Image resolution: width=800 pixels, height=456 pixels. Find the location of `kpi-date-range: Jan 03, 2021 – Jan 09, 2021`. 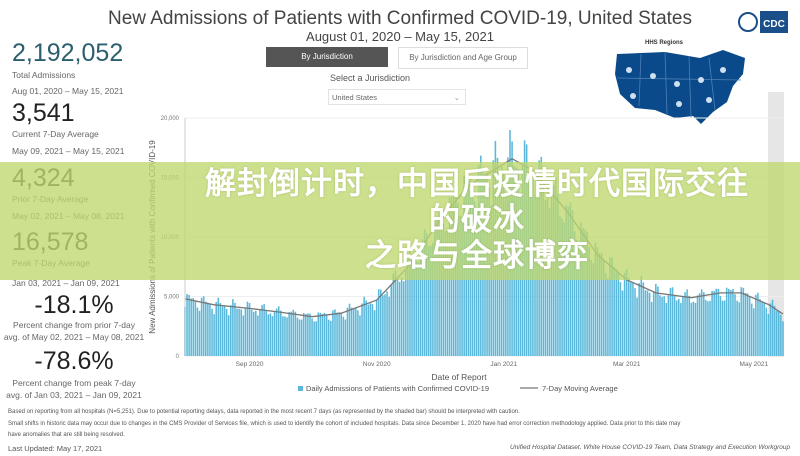

kpi-date-range: Jan 03, 2021 – Jan 09, 2021 is located at coordinates (66, 283).